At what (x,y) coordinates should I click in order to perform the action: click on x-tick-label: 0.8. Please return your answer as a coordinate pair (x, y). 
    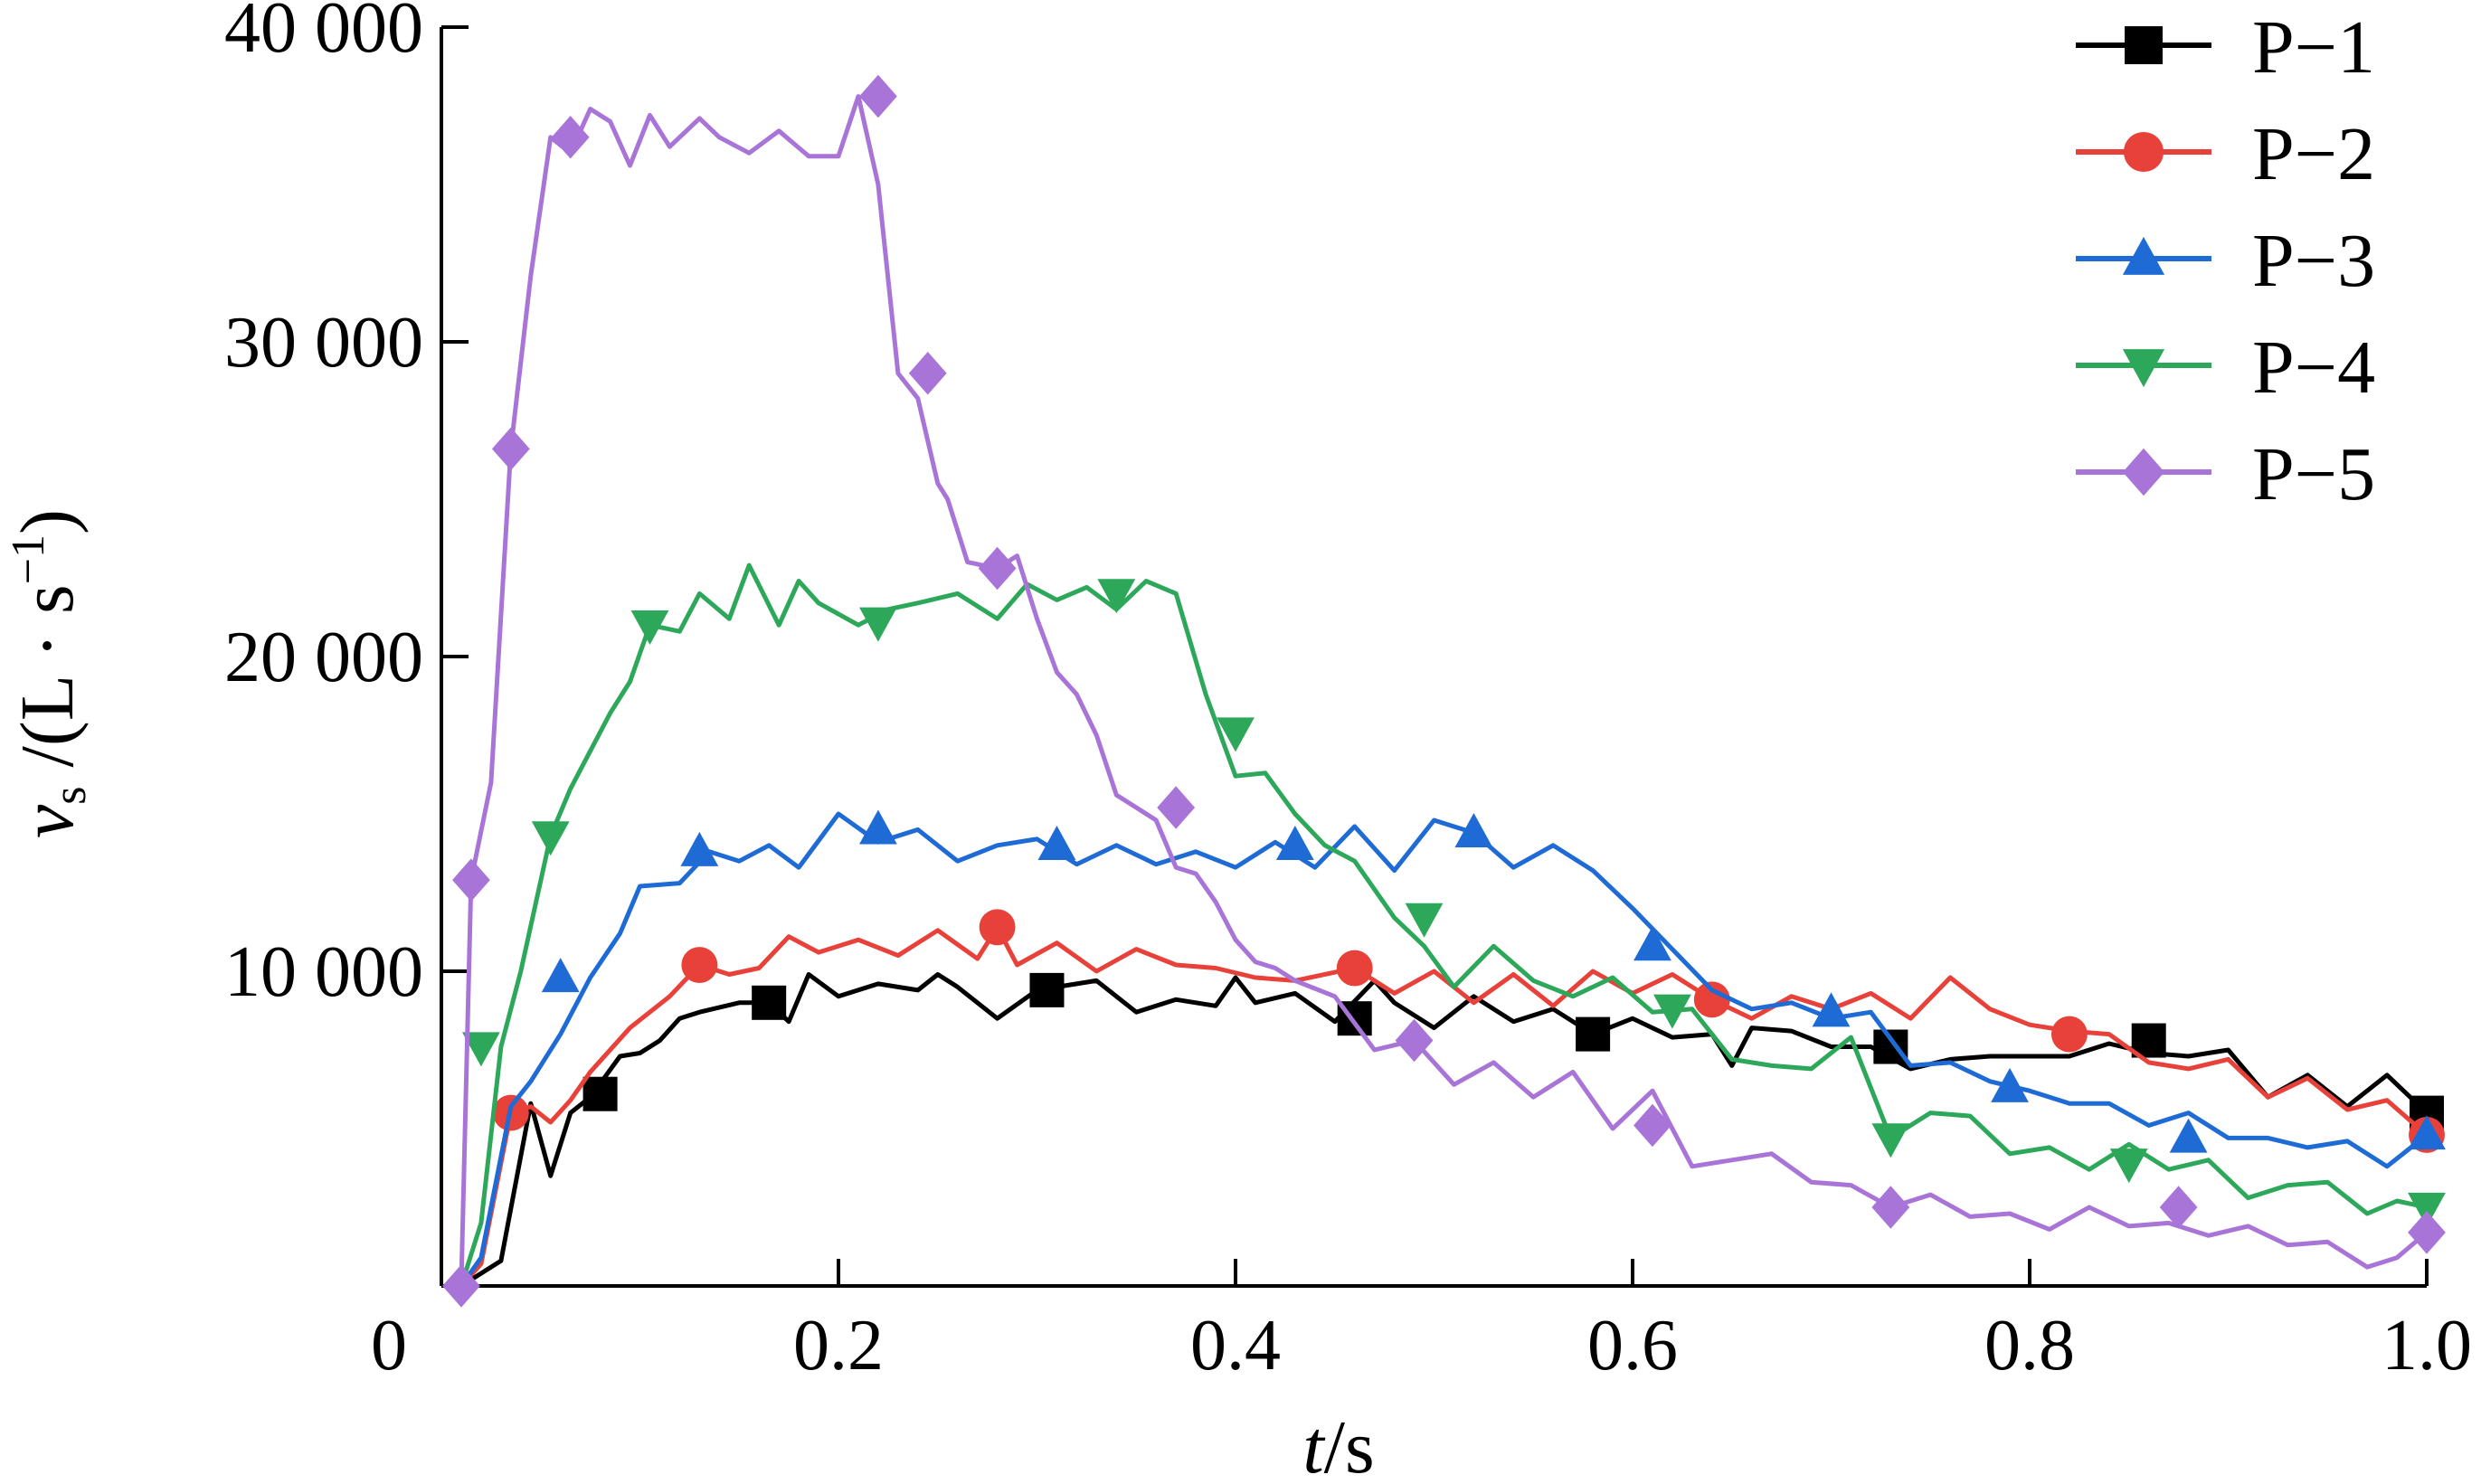
    Looking at the image, I should click on (2029, 1345).